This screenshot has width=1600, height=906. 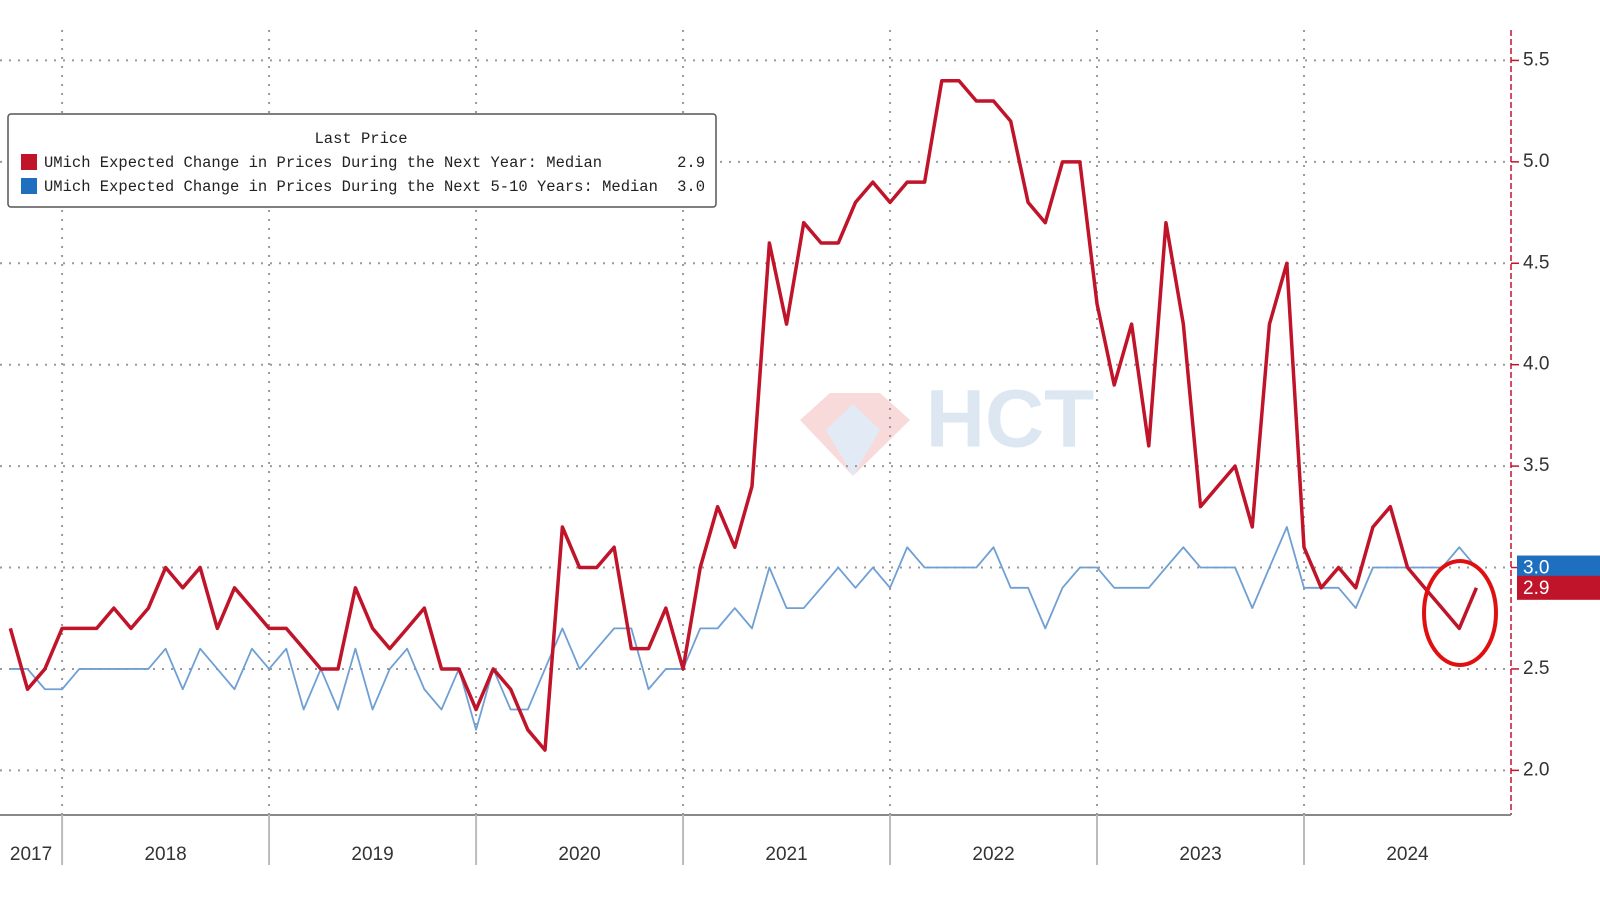 What do you see at coordinates (360, 139) in the screenshot?
I see `legend-title: Last Price` at bounding box center [360, 139].